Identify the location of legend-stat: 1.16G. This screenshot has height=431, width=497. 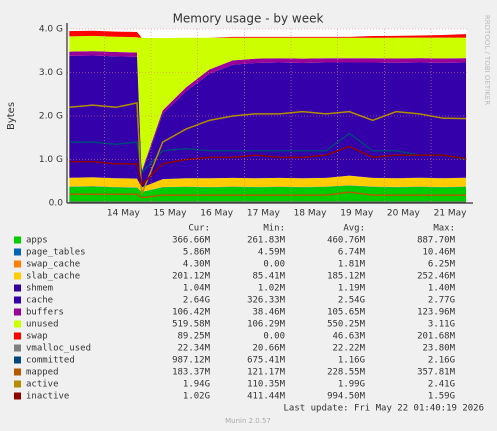
(351, 361).